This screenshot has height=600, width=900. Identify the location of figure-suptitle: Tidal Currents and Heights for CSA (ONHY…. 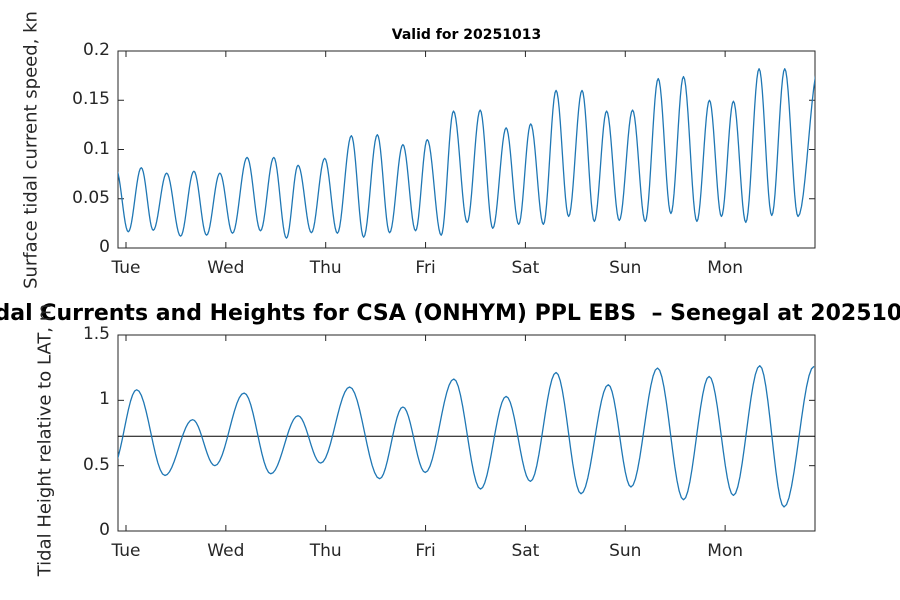
(450, 313).